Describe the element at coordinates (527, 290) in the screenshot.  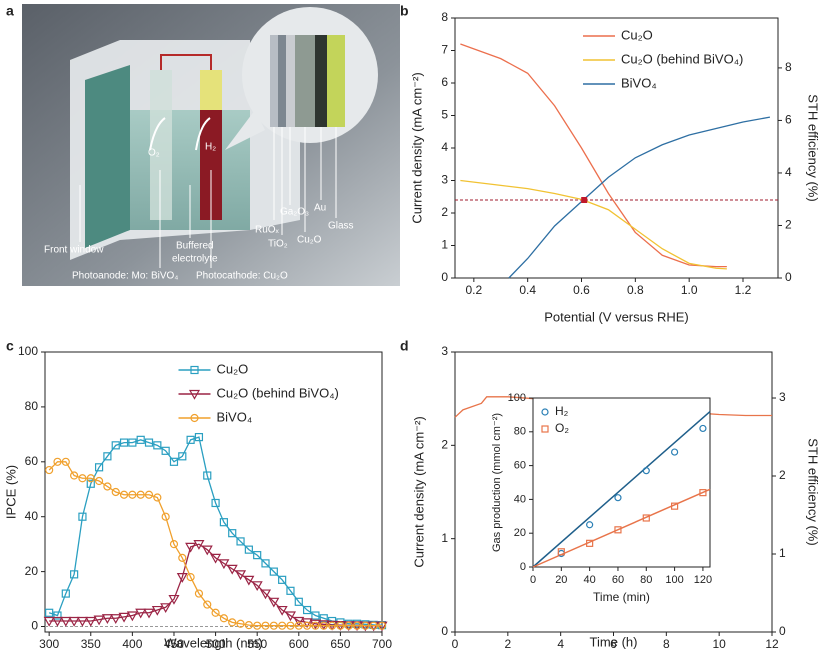
I see `x-tick-label: 0.4` at that location.